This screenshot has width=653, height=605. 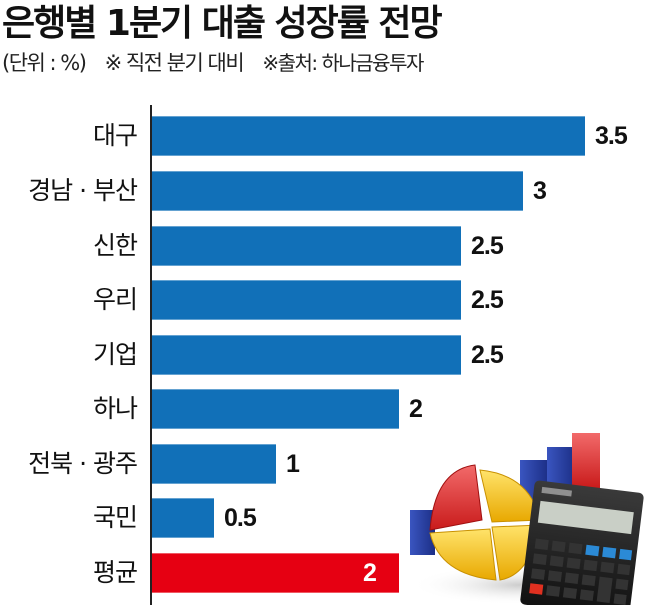 I want to click on bar-row: 우리 2.5, so click(x=326, y=300).